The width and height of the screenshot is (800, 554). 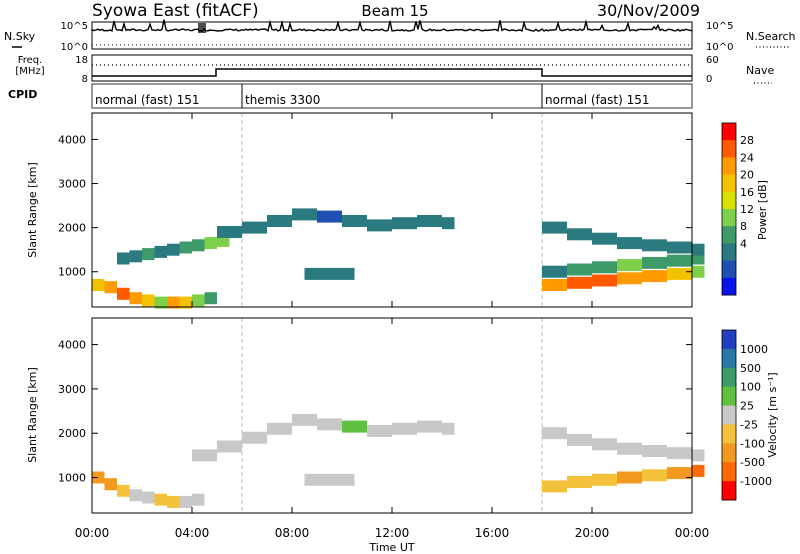 I want to click on noise-panel-frame, so click(x=392, y=35).